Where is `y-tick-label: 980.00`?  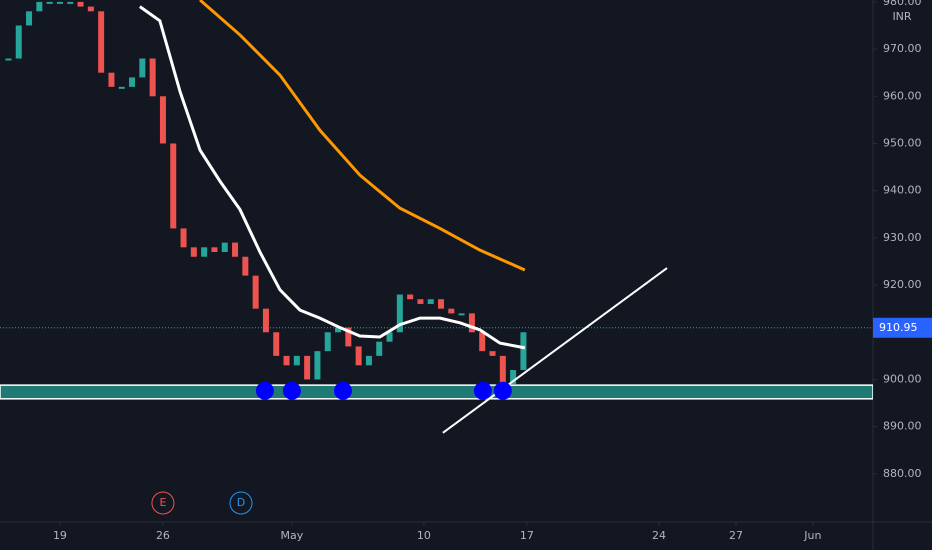 y-tick-label: 980.00 is located at coordinates (902, 4).